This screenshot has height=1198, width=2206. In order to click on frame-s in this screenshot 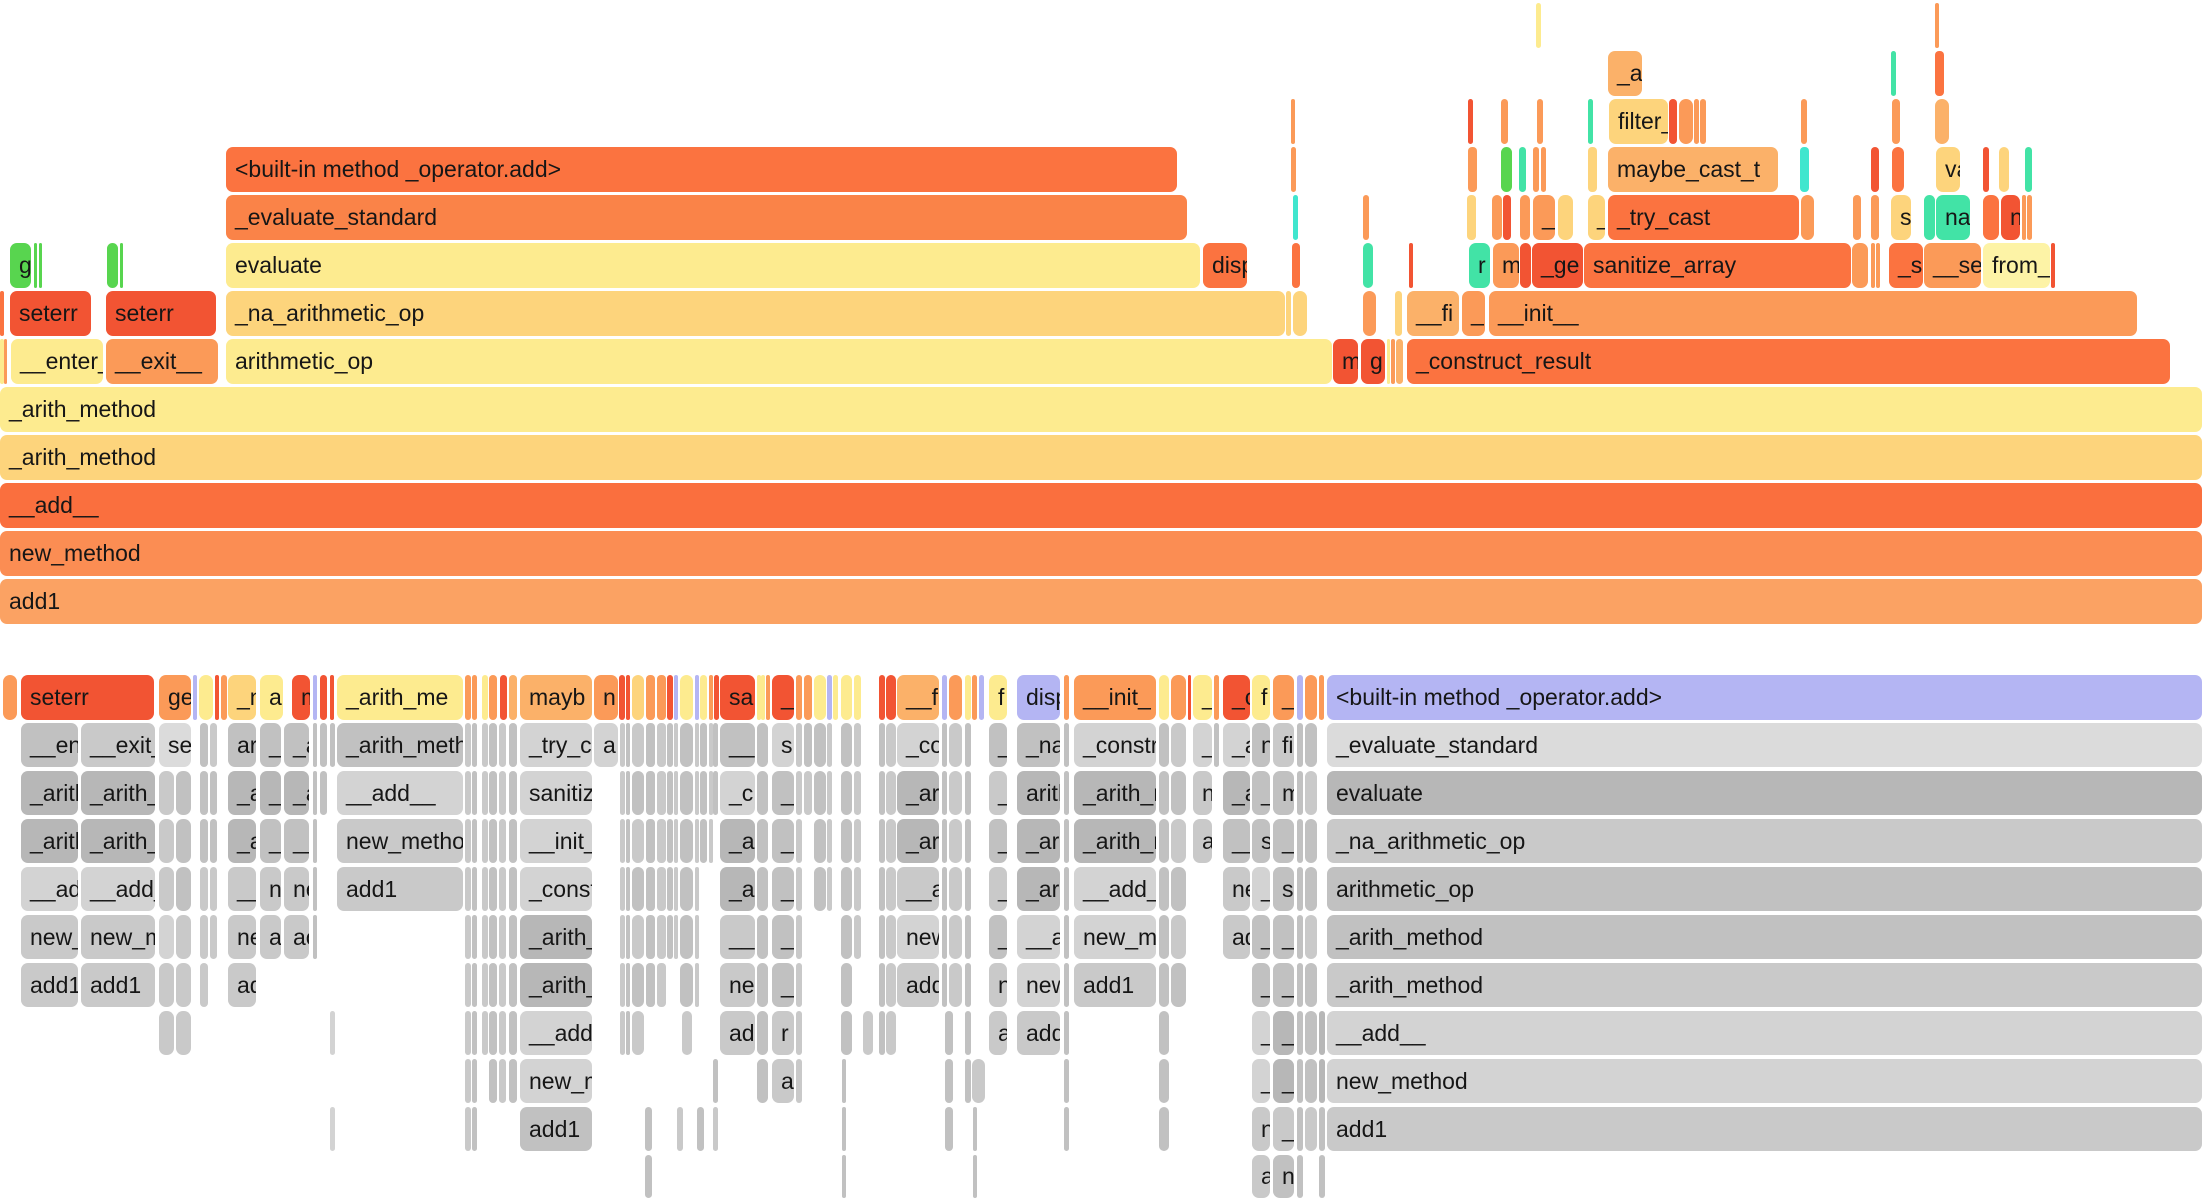, I will do `click(1311, 841)`.